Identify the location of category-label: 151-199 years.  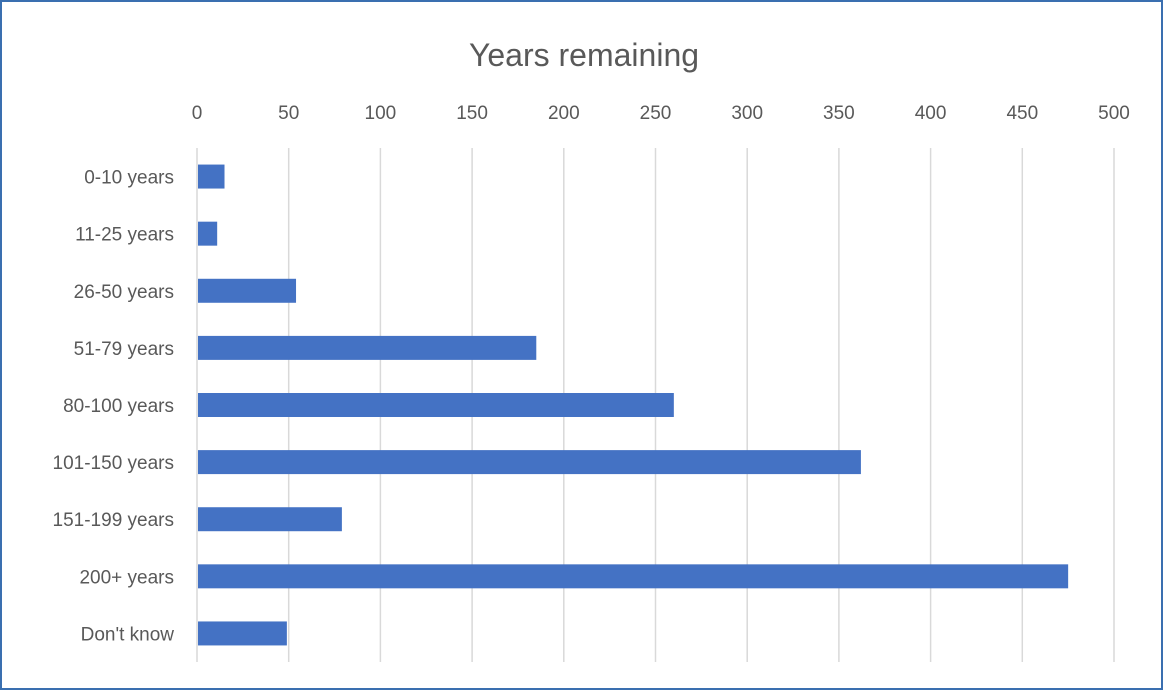
(113, 520).